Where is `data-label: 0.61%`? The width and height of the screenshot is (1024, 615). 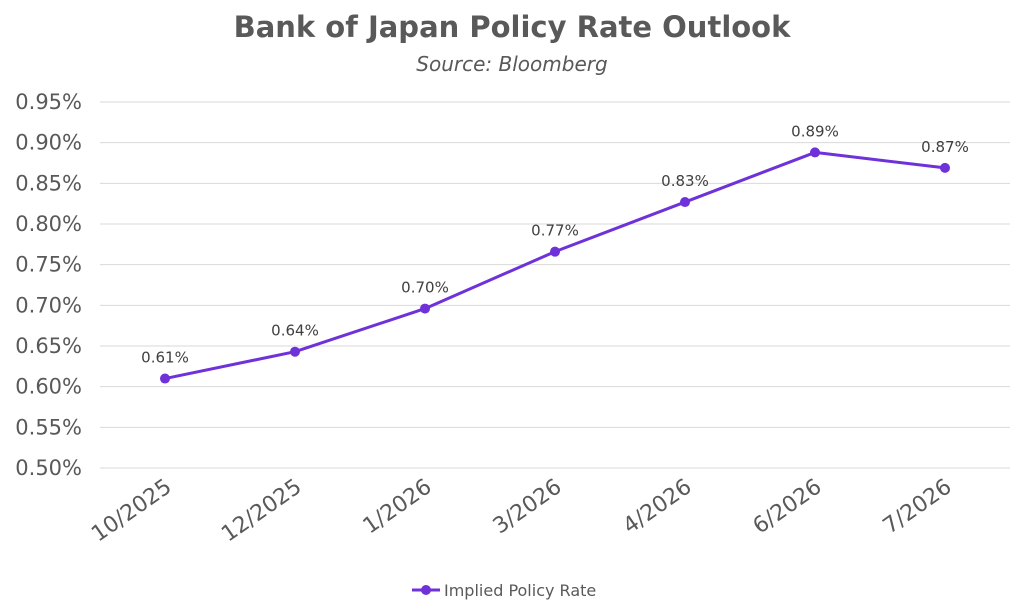
data-label: 0.61% is located at coordinates (165, 358).